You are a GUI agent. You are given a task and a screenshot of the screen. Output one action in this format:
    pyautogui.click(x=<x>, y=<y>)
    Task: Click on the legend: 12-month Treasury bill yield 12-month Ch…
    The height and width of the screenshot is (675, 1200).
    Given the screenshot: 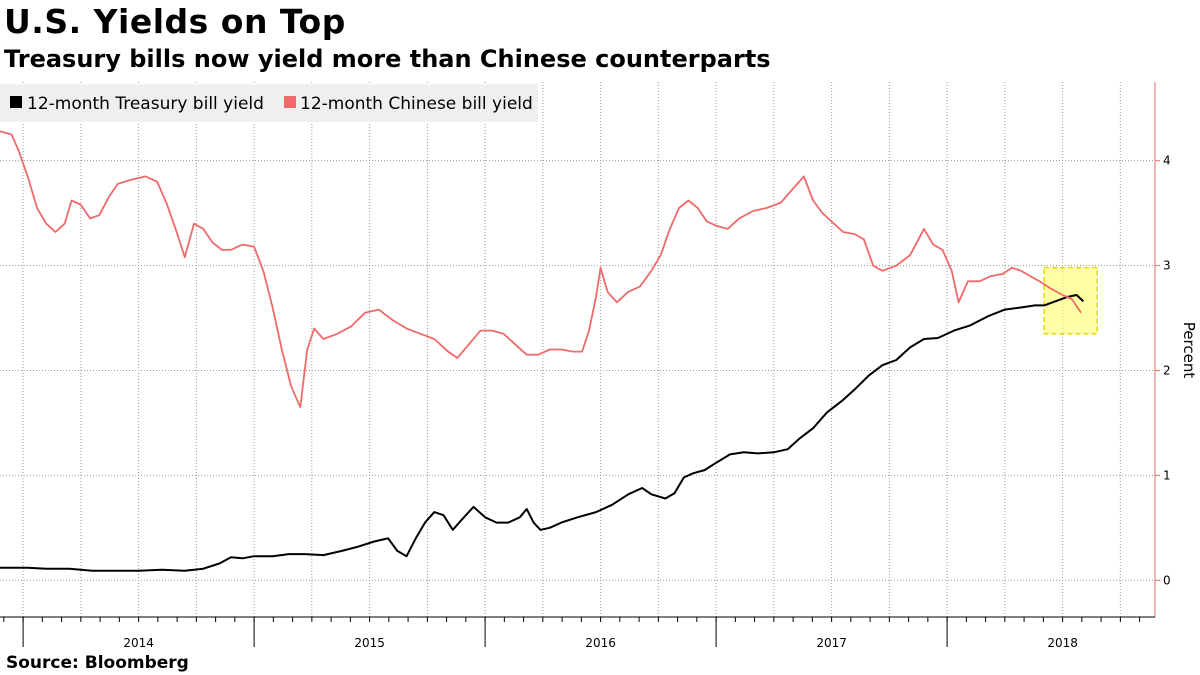 What is the action you would take?
    pyautogui.click(x=269, y=103)
    